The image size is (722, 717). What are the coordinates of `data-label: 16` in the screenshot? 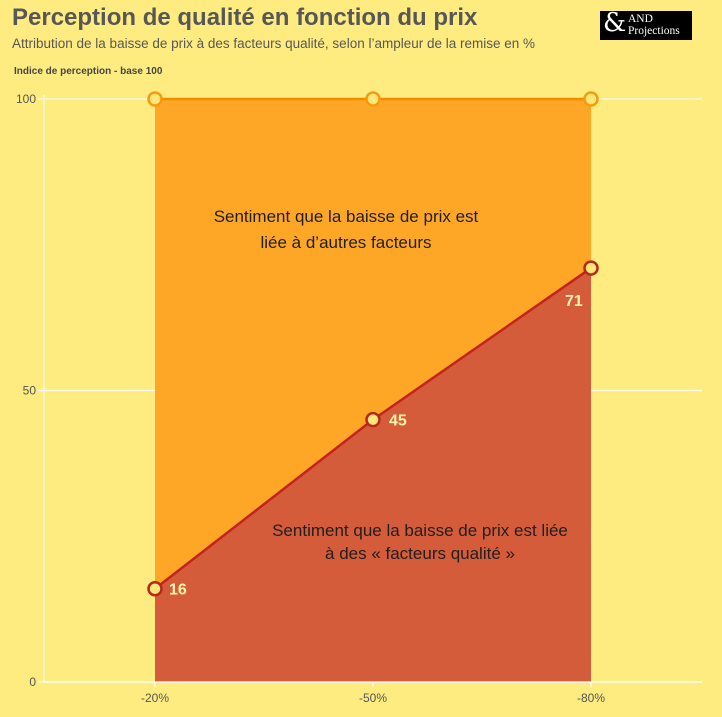 It's located at (178, 590).